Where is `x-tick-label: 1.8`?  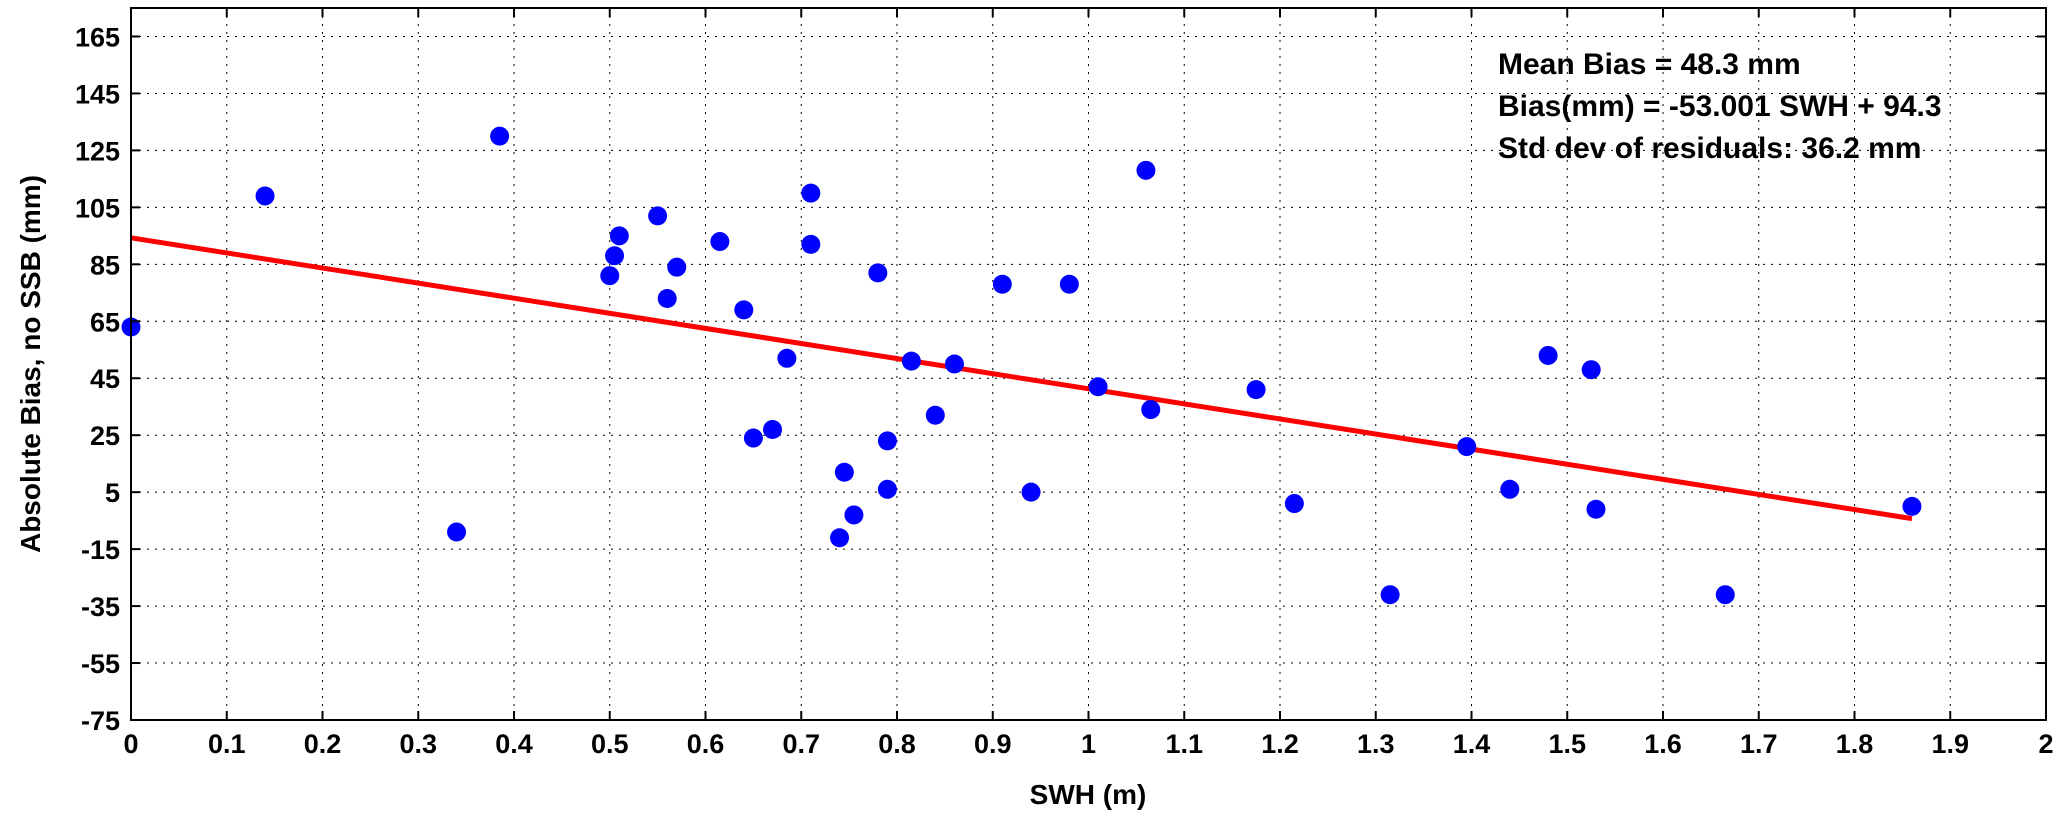 x-tick-label: 1.8 is located at coordinates (1855, 744).